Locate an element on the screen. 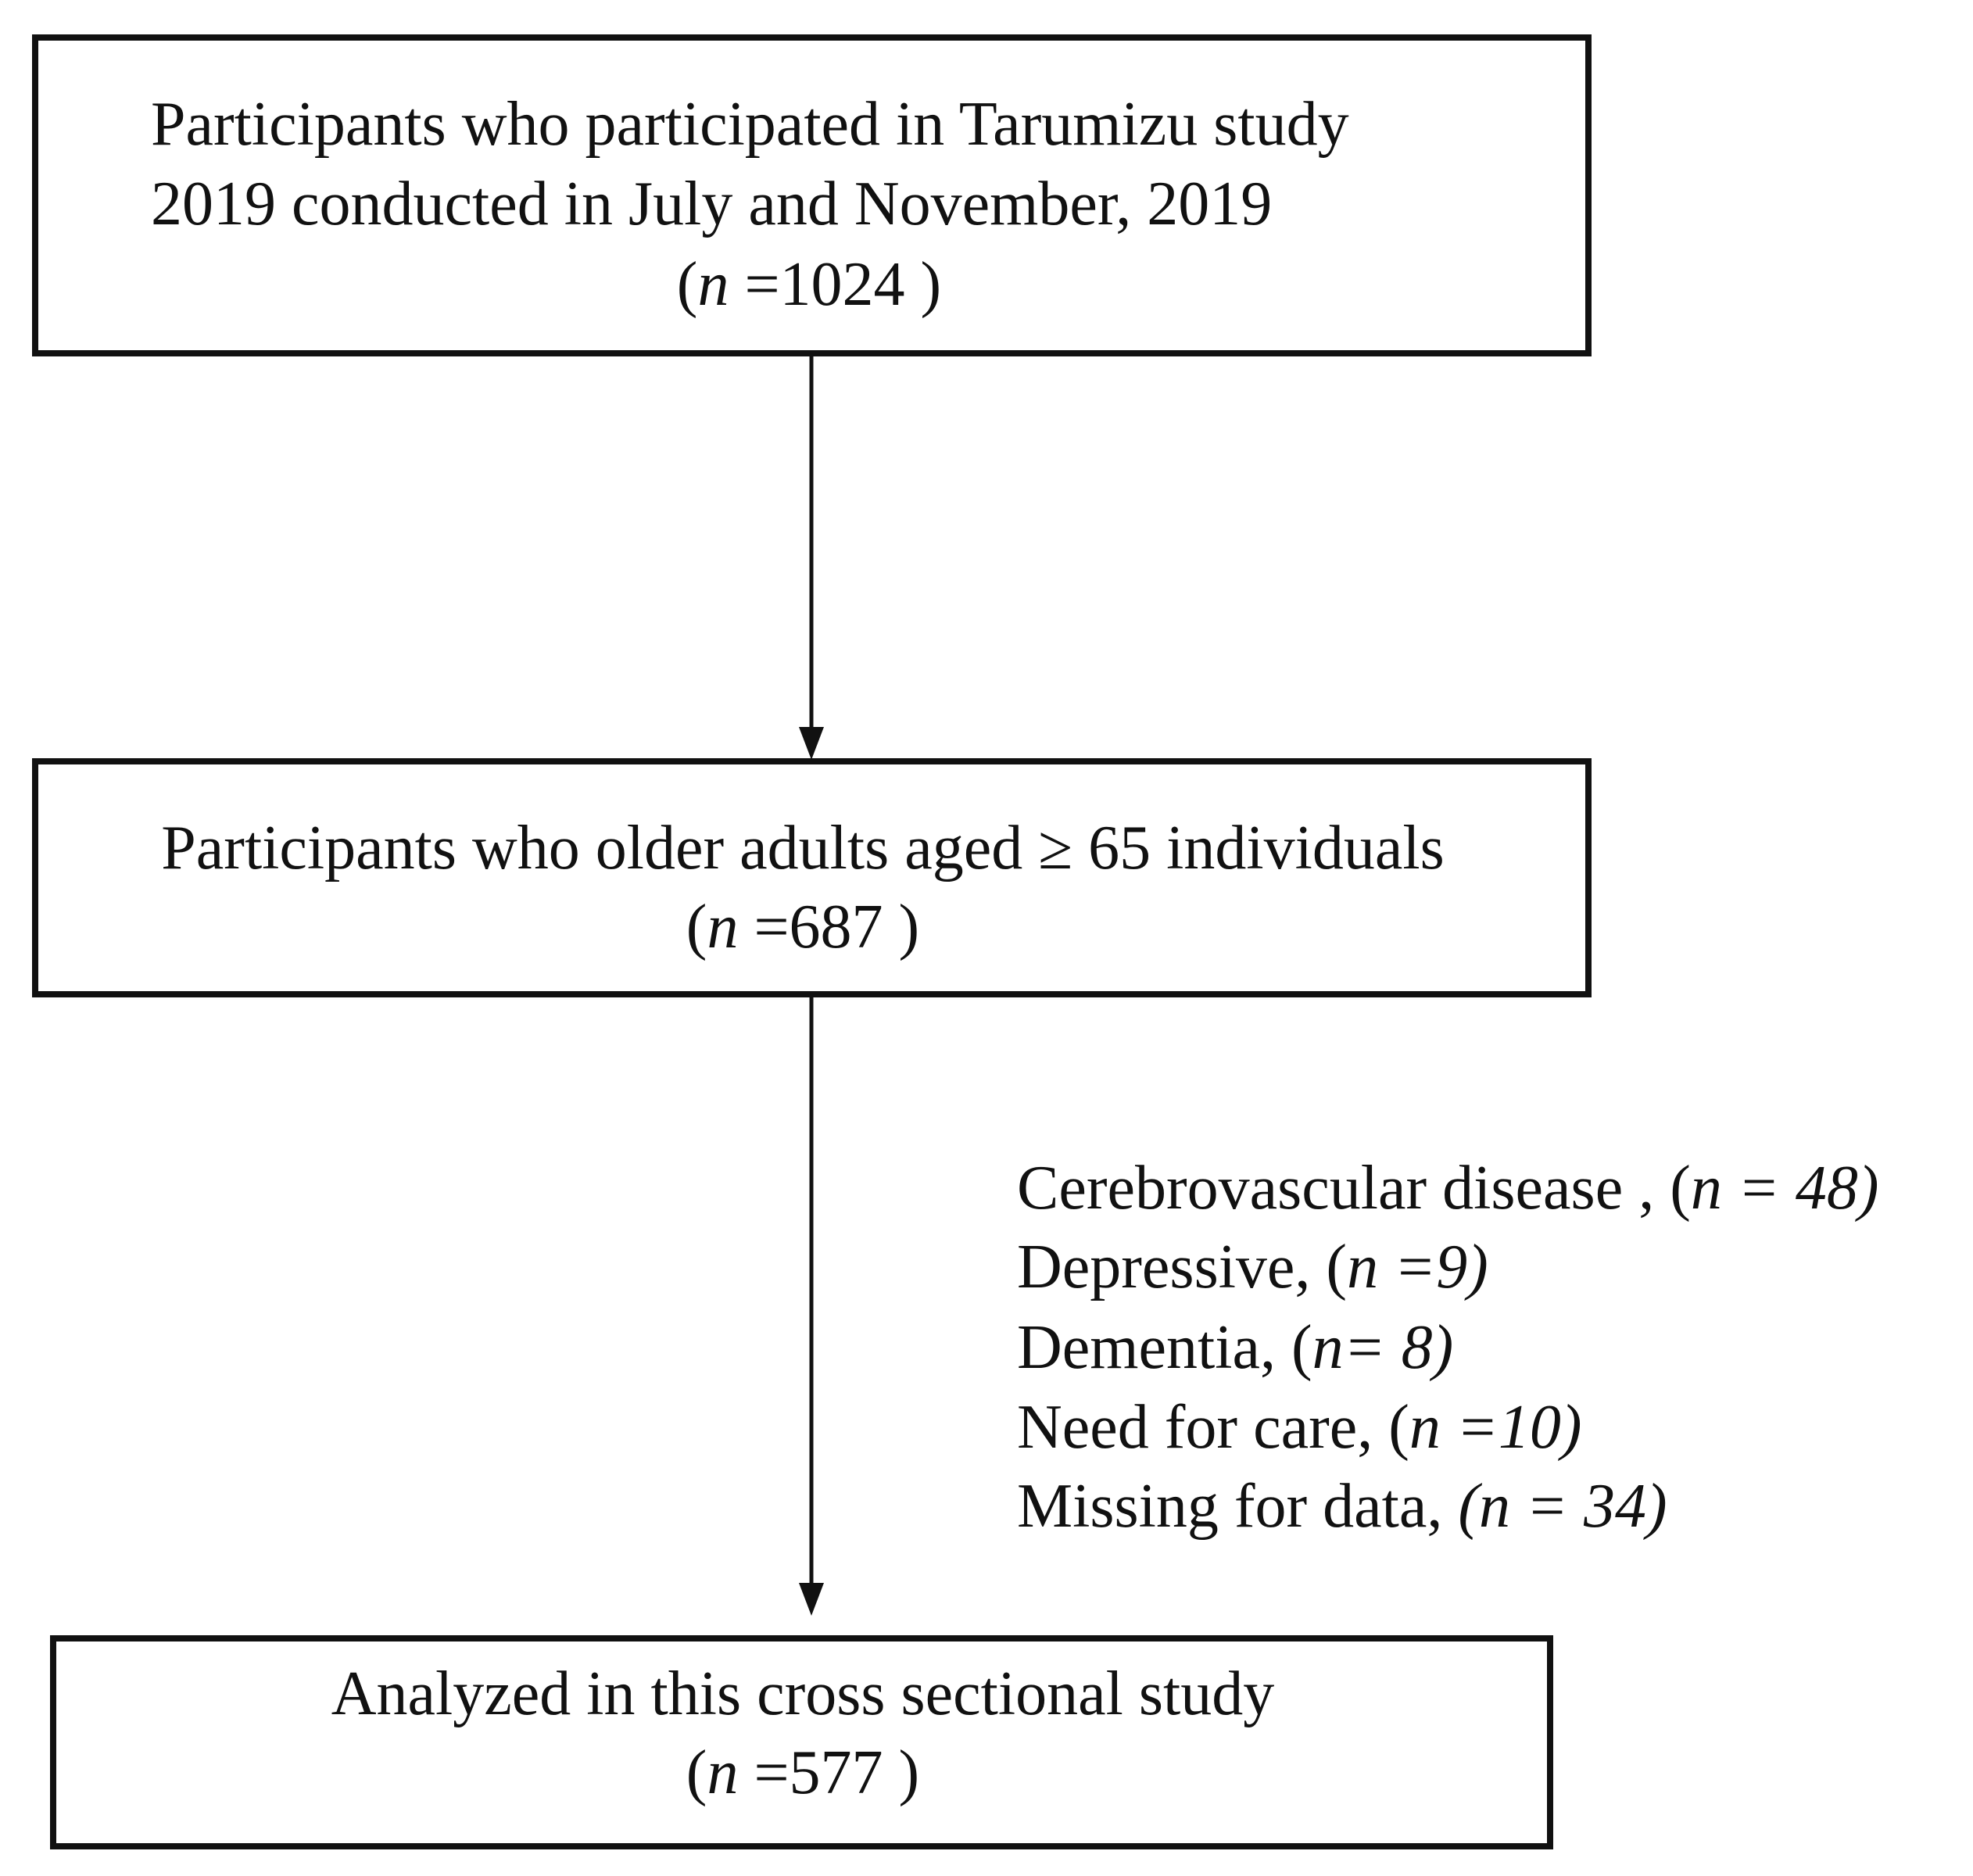  exclusion-text: Need for care, (n =10) is located at coordinates (1299, 1427).